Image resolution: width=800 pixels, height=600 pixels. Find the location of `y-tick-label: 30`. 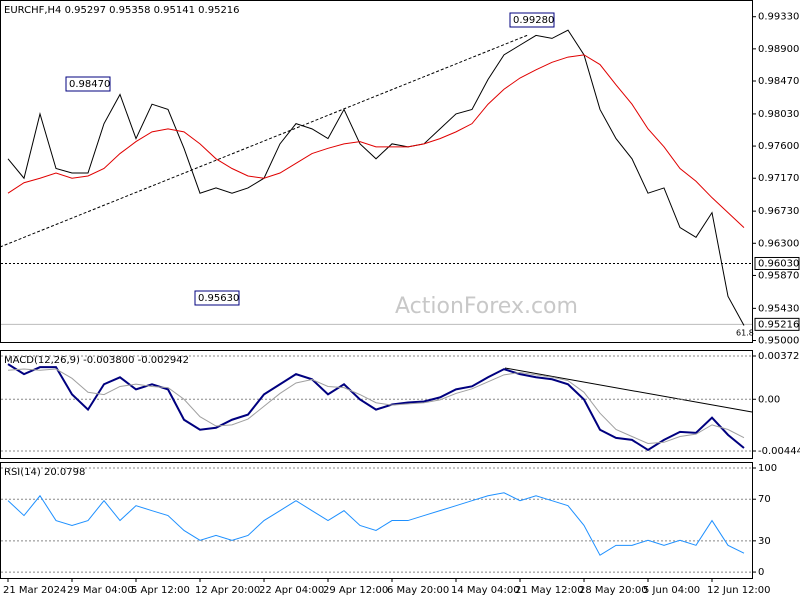

y-tick-label: 30 is located at coordinates (764, 541).